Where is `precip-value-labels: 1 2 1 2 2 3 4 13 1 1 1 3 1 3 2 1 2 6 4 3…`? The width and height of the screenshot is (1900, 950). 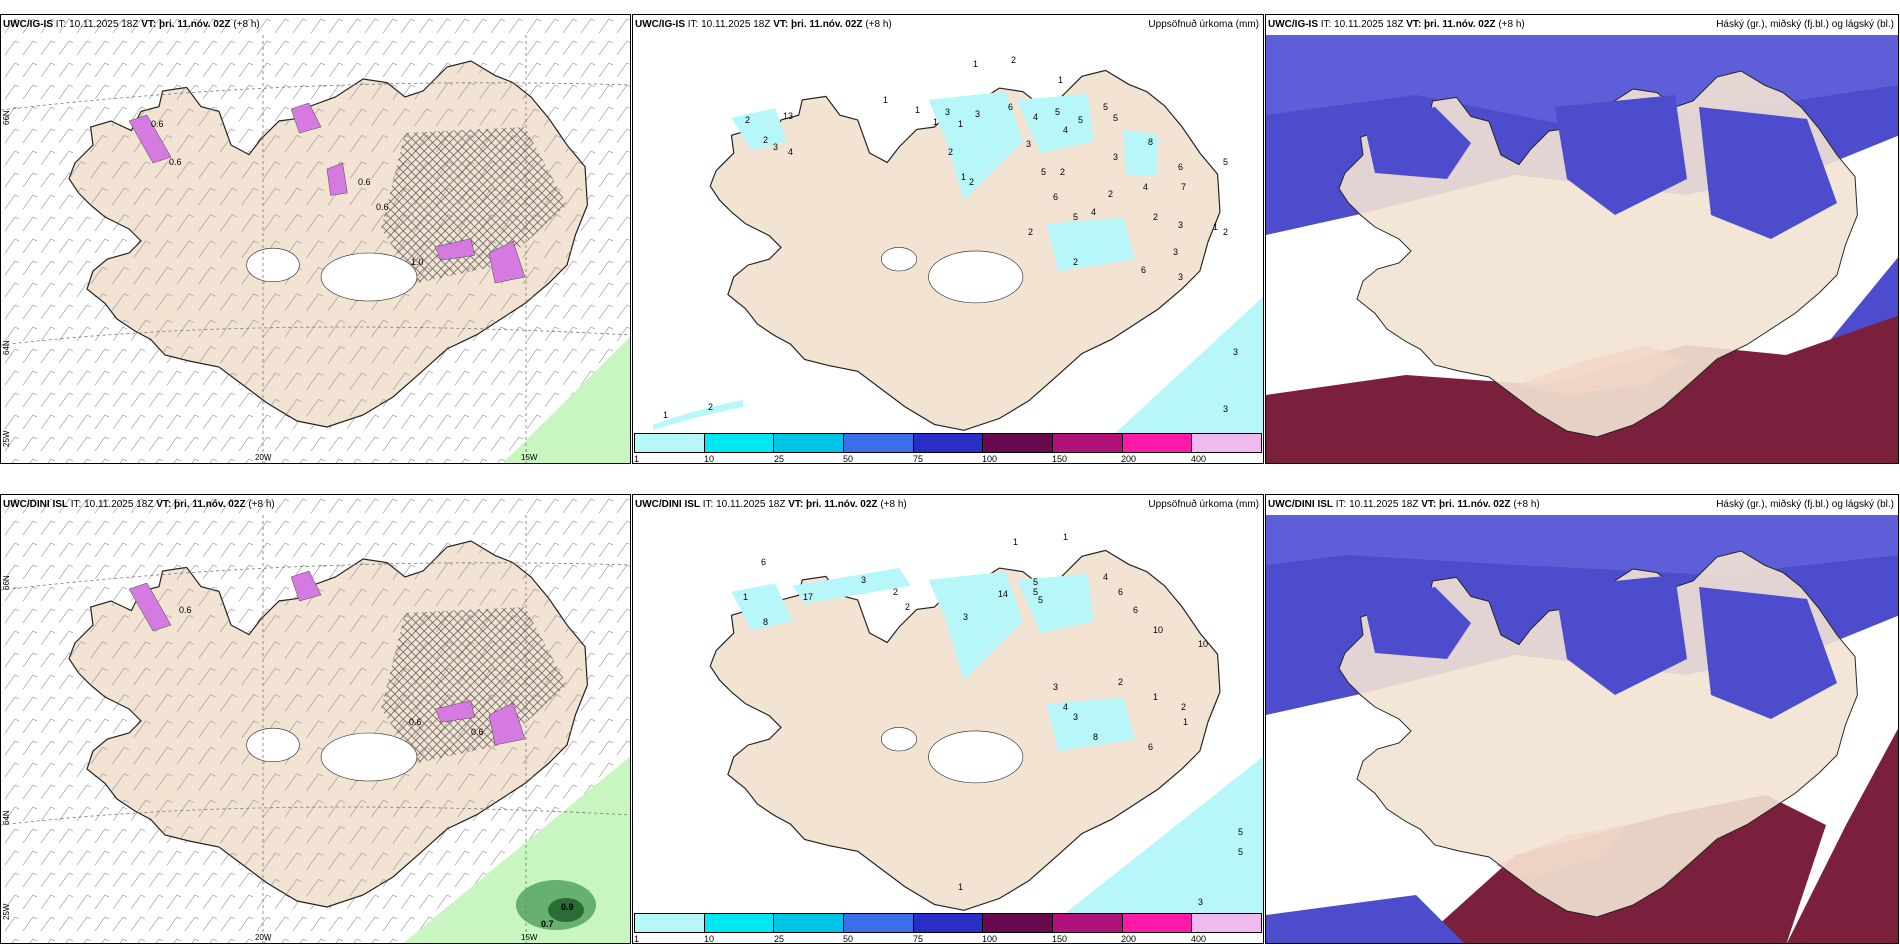
precip-value-labels: 1 2 1 2 2 3 4 13 1 1 1 3 1 3 2 1 2 6 4 3… is located at coordinates (950, 237).